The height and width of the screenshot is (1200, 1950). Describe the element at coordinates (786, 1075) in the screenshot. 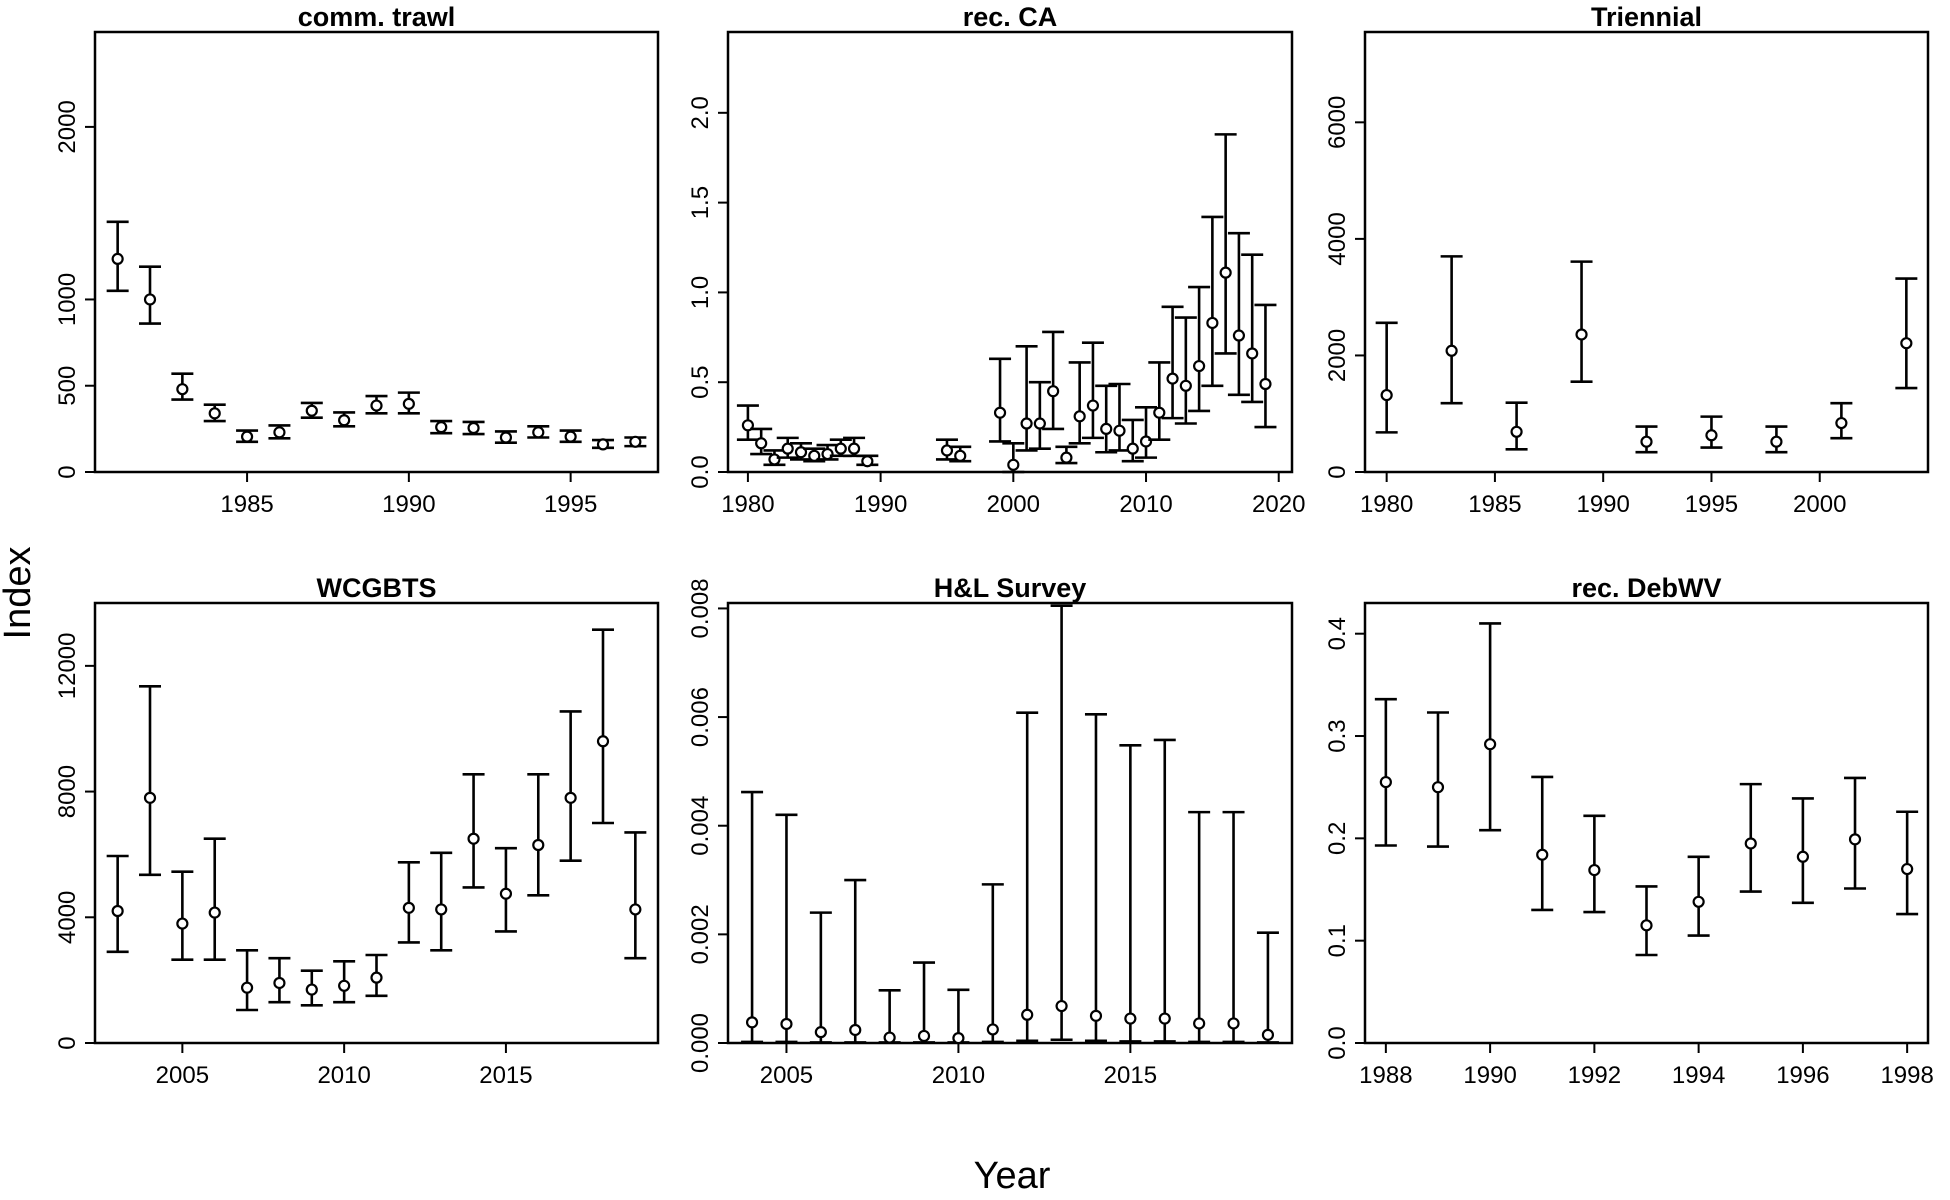

I see `x-tick-label: 2005` at that location.